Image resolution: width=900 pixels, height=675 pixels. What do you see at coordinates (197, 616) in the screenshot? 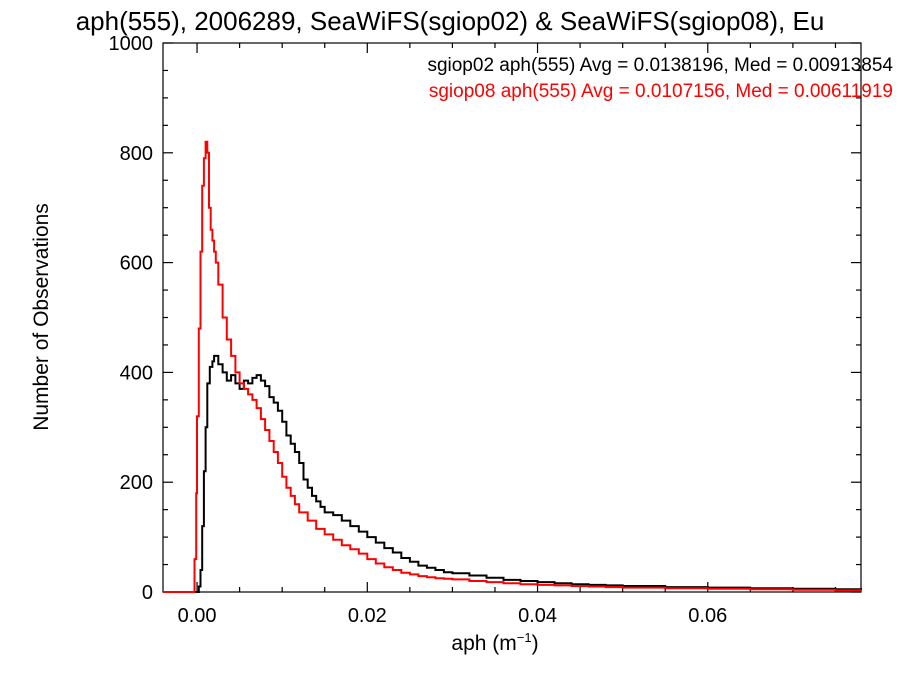
I see `x-tick-label: 0.00` at bounding box center [197, 616].